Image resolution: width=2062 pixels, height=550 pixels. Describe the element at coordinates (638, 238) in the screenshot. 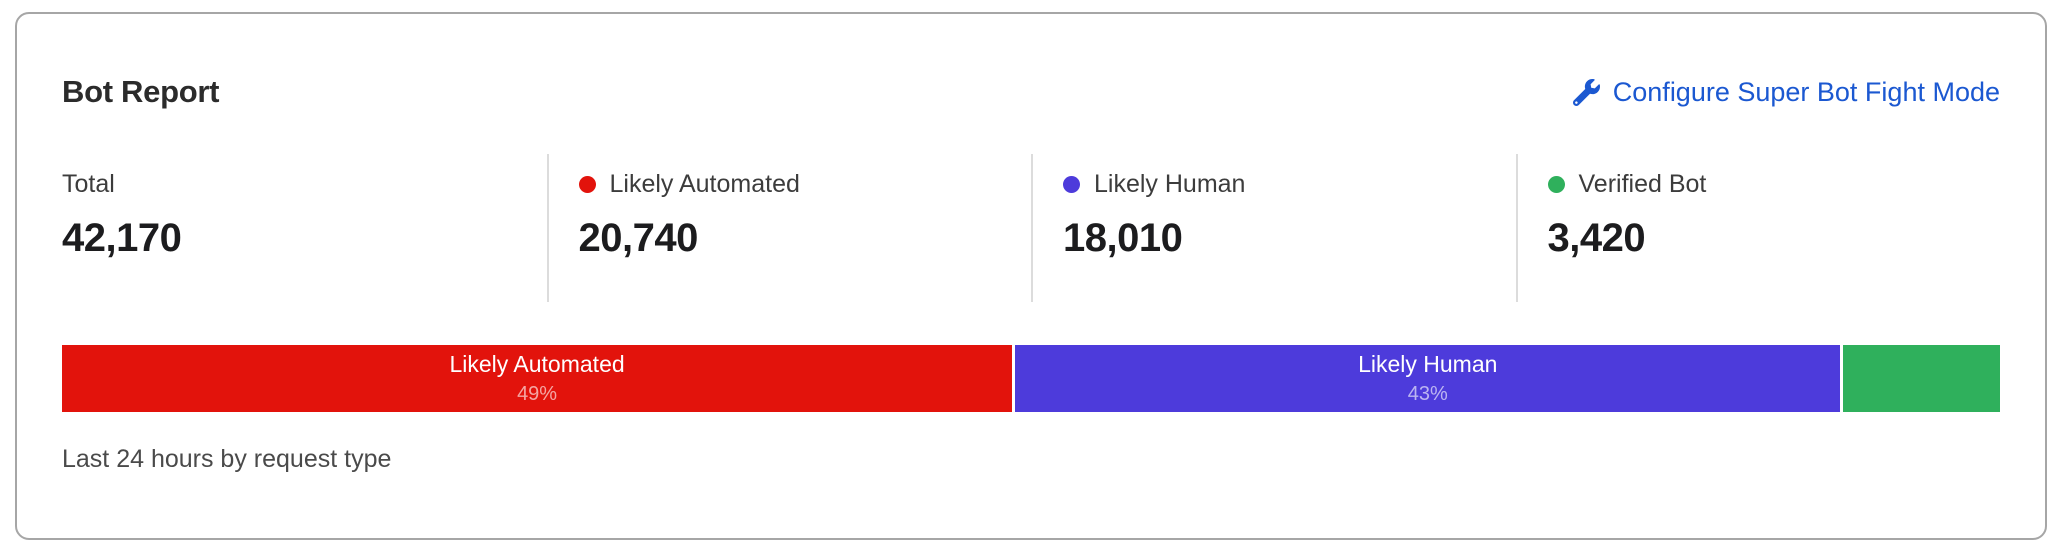

I see `stat-likely-automated-value: 20,740` at that location.